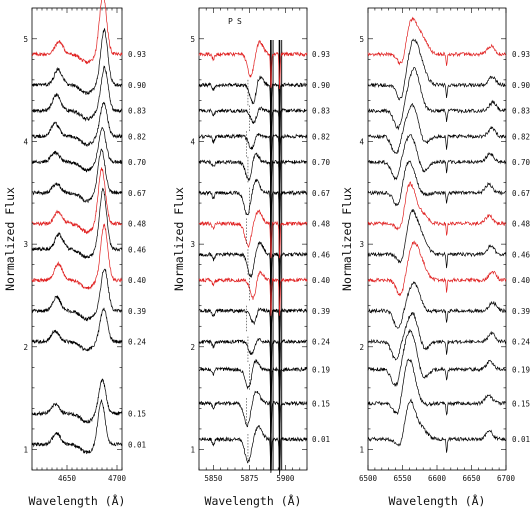 The image size is (532, 513). Describe the element at coordinates (10, 239) in the screenshot. I see `y-axis-label: Normalized Flux` at that location.